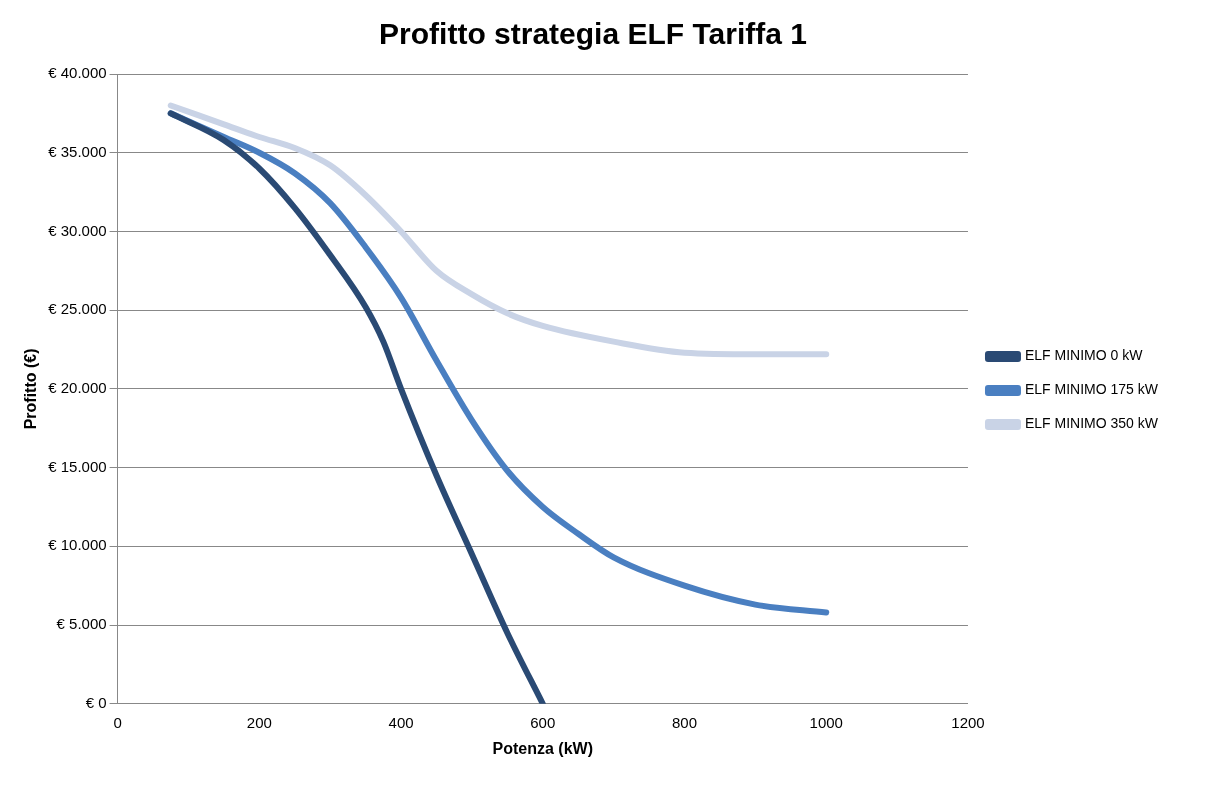 The image size is (1220, 785). Describe the element at coordinates (81, 624) in the screenshot. I see `y-tick-label: € 5.000` at that location.